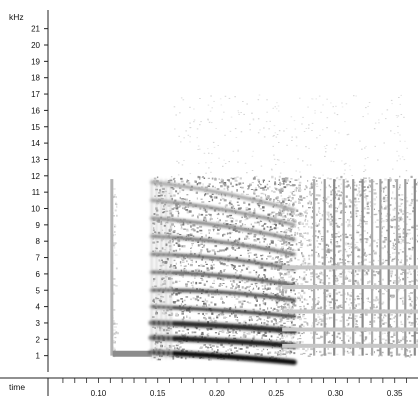 The image size is (418, 396). What do you see at coordinates (158, 392) in the screenshot?
I see `x-tick-label: 0.15` at bounding box center [158, 392].